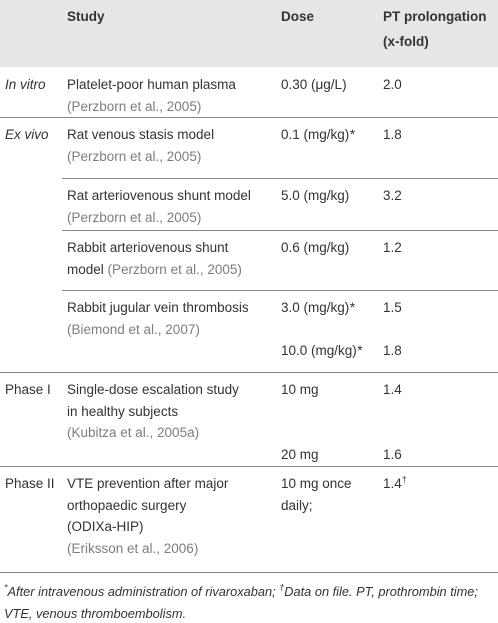 The image size is (498, 623). I want to click on dose-cell: 0.30 (μg/L), so click(314, 85).